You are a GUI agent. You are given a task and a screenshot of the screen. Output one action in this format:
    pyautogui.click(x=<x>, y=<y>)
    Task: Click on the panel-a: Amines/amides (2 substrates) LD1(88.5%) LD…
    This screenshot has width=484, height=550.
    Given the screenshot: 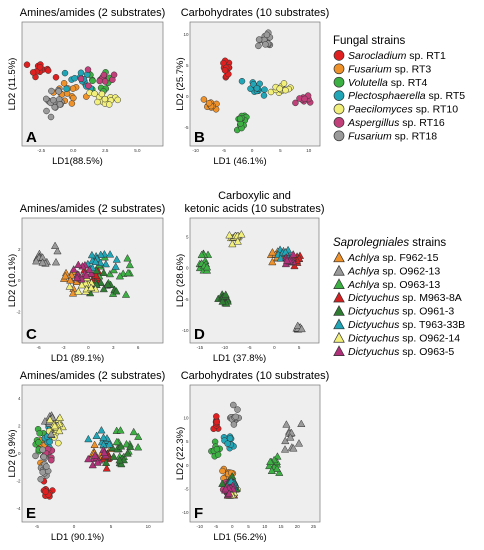 What is the action you would take?
    pyautogui.click(x=86, y=87)
    